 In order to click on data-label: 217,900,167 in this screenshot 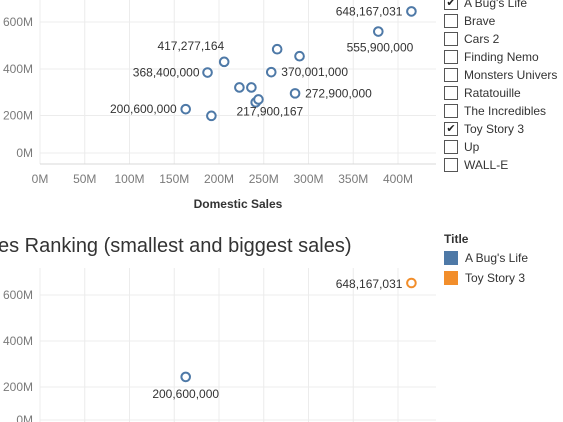, I will do `click(269, 111)`.